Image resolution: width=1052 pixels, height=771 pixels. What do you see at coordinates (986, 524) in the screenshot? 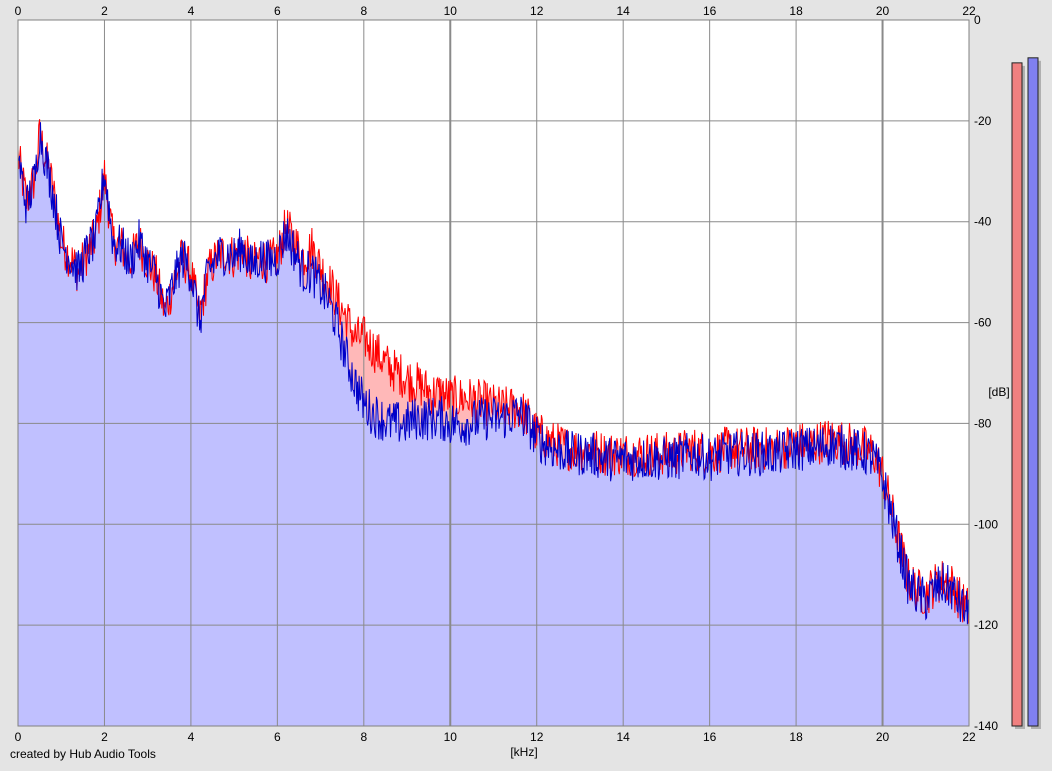
I see `y-tick-label: -100` at bounding box center [986, 524].